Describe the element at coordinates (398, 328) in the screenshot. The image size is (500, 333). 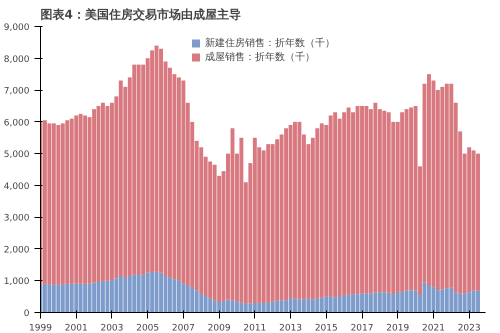
I see `x-tick-label: 2019` at that location.